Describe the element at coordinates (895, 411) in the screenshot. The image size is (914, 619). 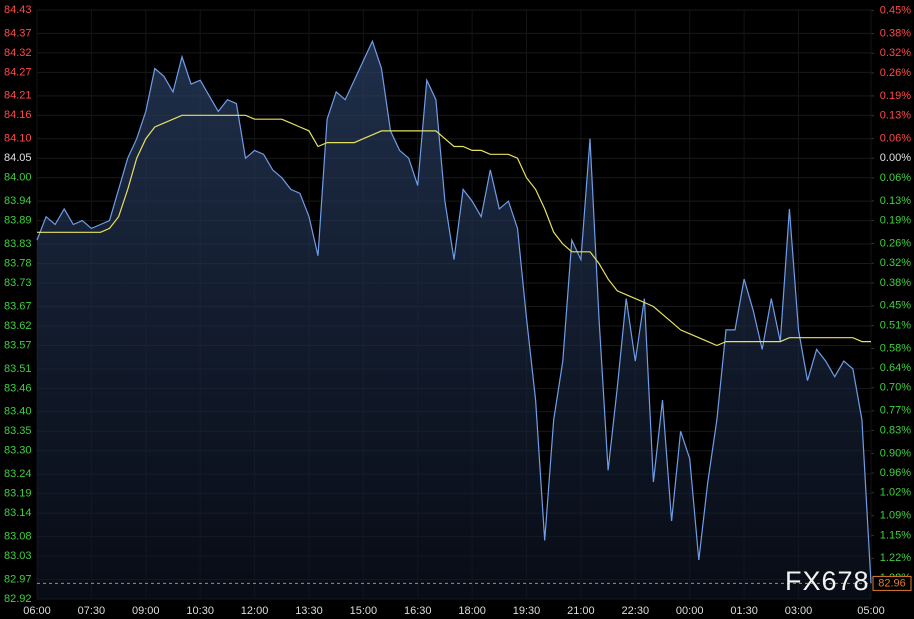
I see `y2-tick-label: 0.77%` at that location.